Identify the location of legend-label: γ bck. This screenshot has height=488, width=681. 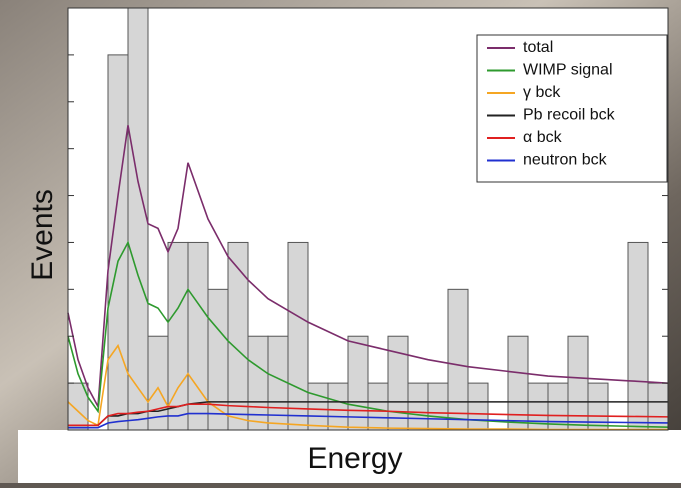
(542, 92).